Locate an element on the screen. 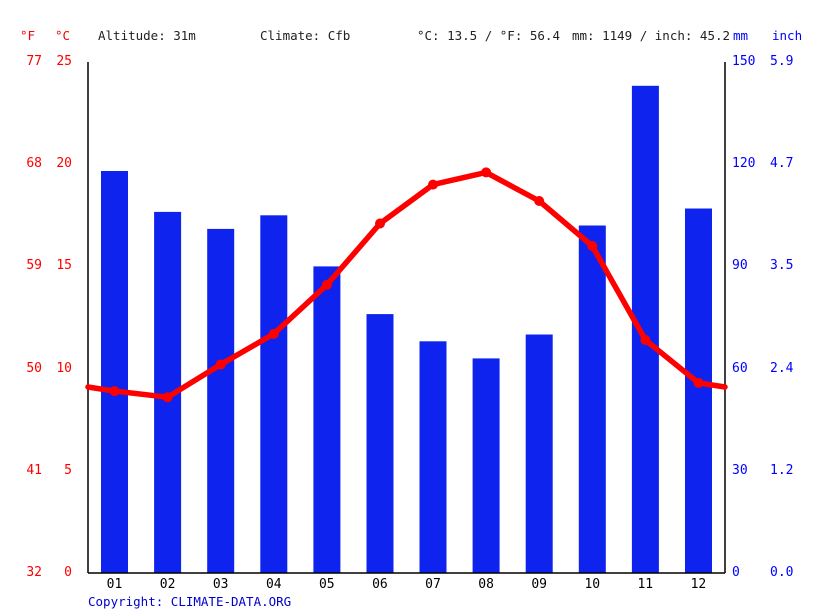 The width and height of the screenshot is (815, 611). mm-axis-title: mm is located at coordinates (741, 35).